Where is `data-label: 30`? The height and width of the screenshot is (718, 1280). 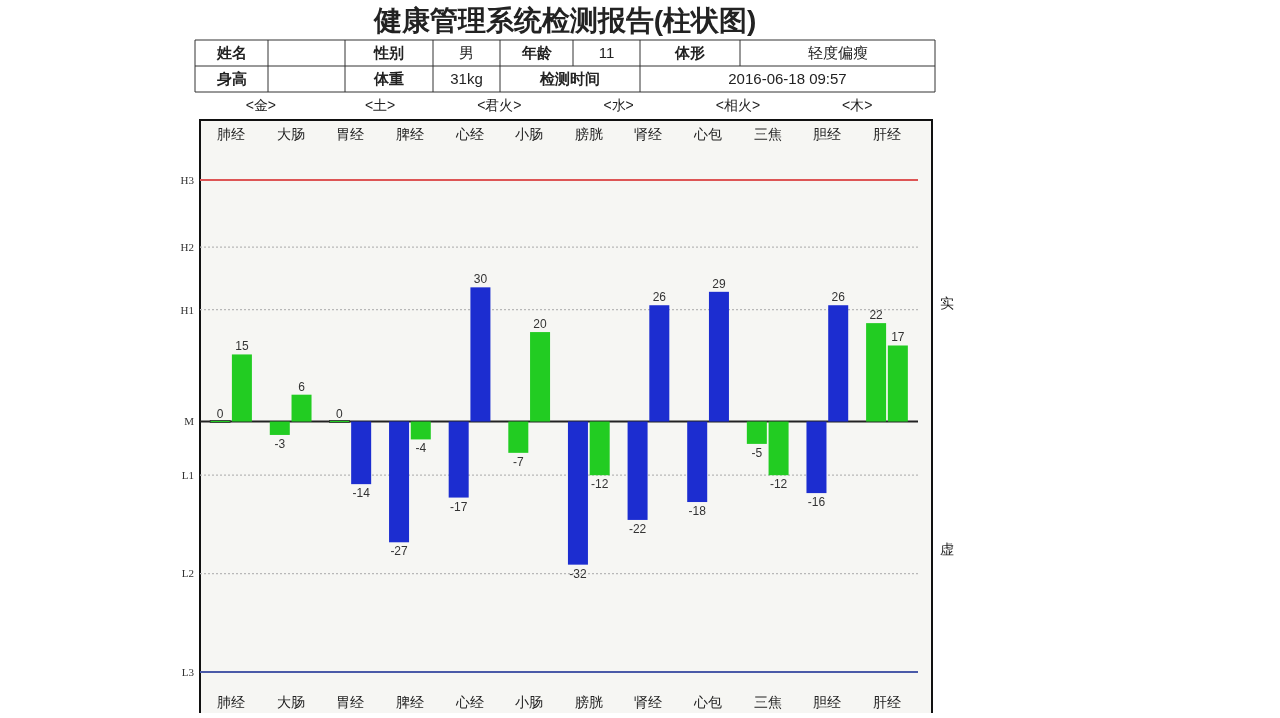 data-label: 30 is located at coordinates (480, 279).